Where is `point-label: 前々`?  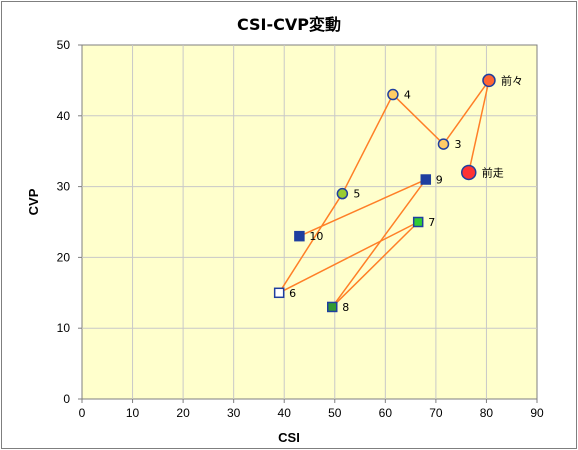 point-label: 前々 is located at coordinates (512, 80).